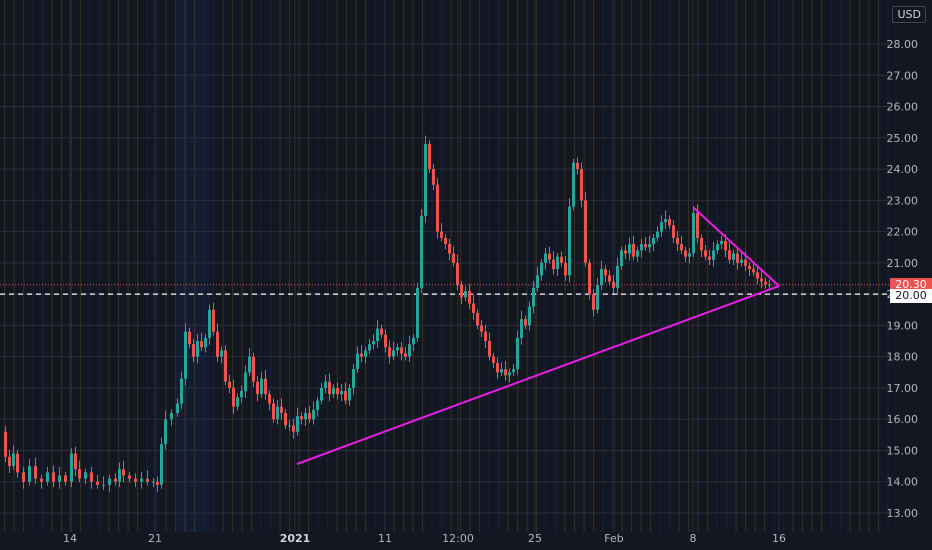 This screenshot has height=550, width=932. Describe the element at coordinates (909, 14) in the screenshot. I see `currency-badge: USD` at that location.